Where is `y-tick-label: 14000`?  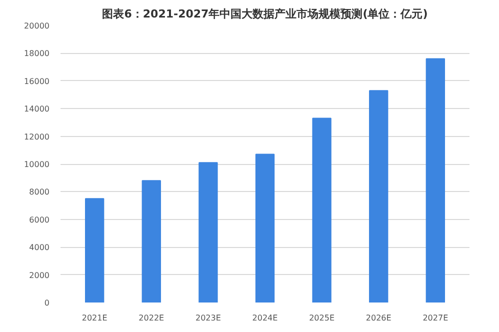
y-tick-label: 14000 is located at coordinates (37, 109).